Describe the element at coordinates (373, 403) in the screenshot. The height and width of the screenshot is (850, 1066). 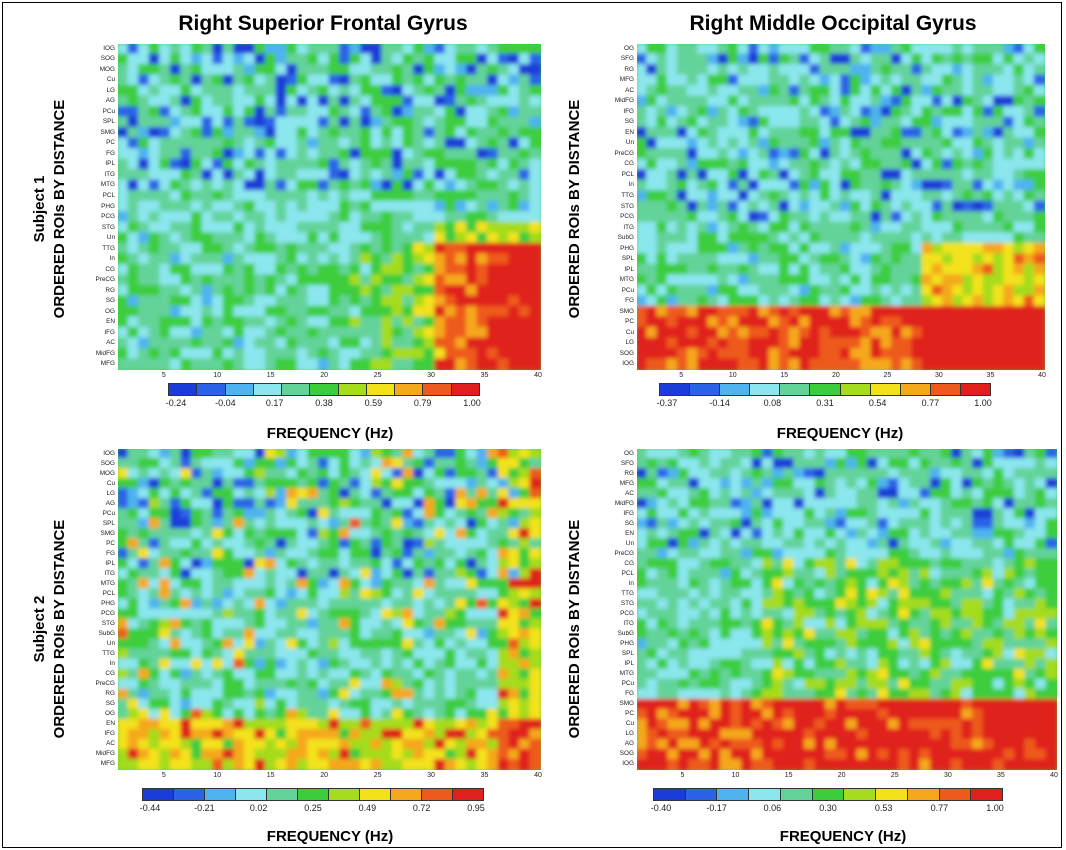
I see `colorbar-tick-label: 0.59` at that location.